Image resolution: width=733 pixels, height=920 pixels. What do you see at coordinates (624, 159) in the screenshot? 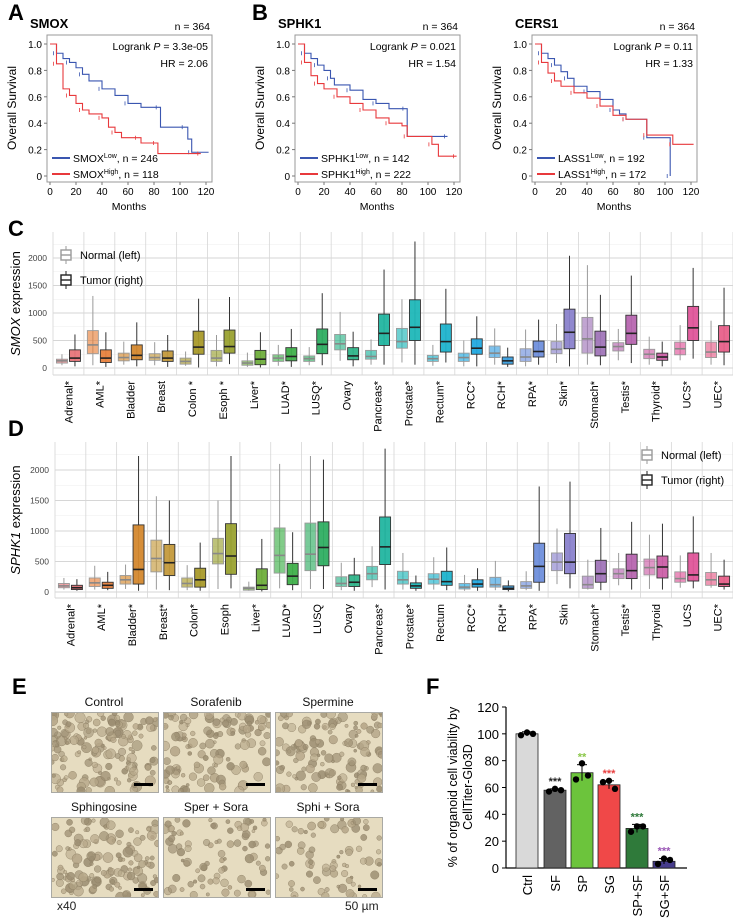
I see `legend-n: , n = 192` at bounding box center [624, 159].